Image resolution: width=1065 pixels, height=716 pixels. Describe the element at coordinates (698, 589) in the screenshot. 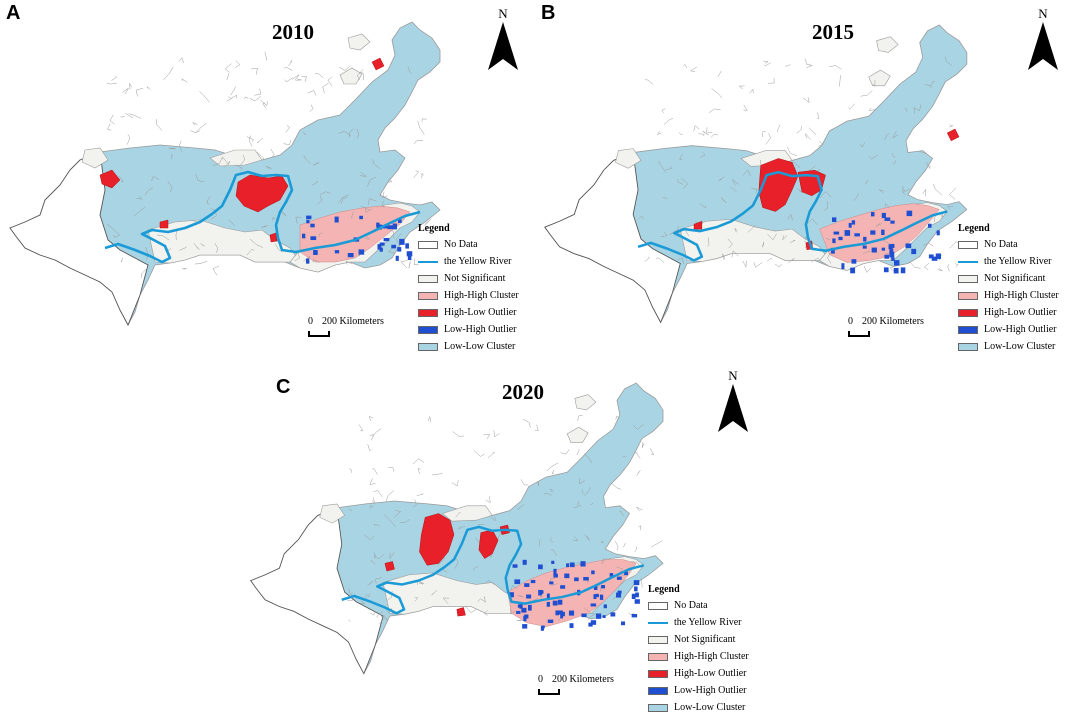

I see `legend-title: Legend` at that location.